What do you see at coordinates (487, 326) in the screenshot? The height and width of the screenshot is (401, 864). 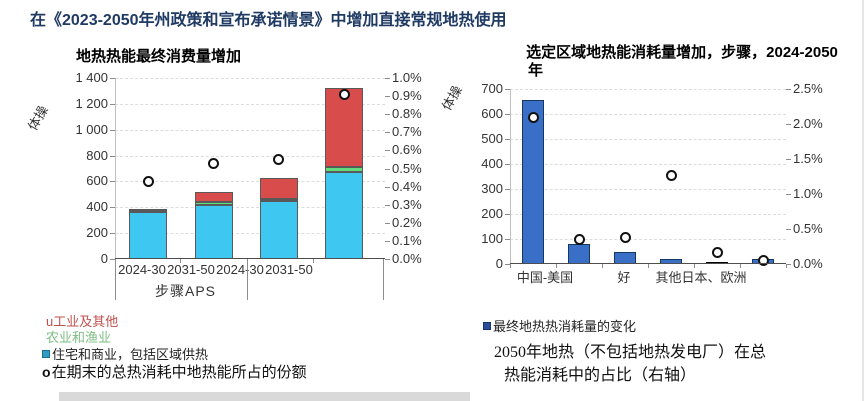 I see `final-consumption-square-icon` at bounding box center [487, 326].